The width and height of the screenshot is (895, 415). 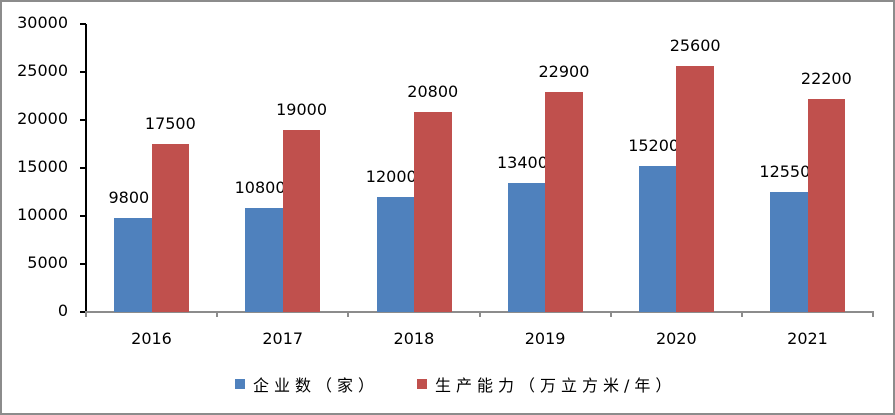 I want to click on y-tick-label: 0, so click(x=62, y=310).